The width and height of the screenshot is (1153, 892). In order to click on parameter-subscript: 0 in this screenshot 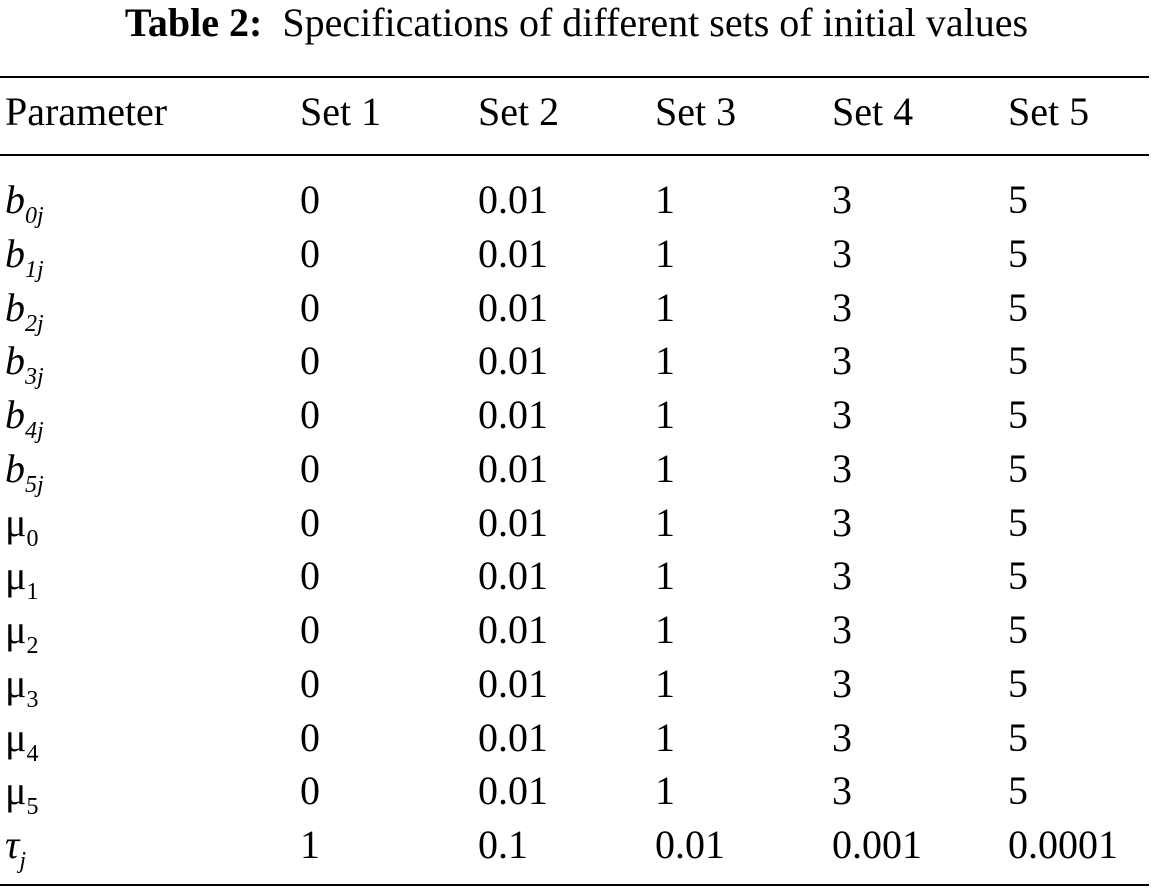, I will do `click(32, 538)`.